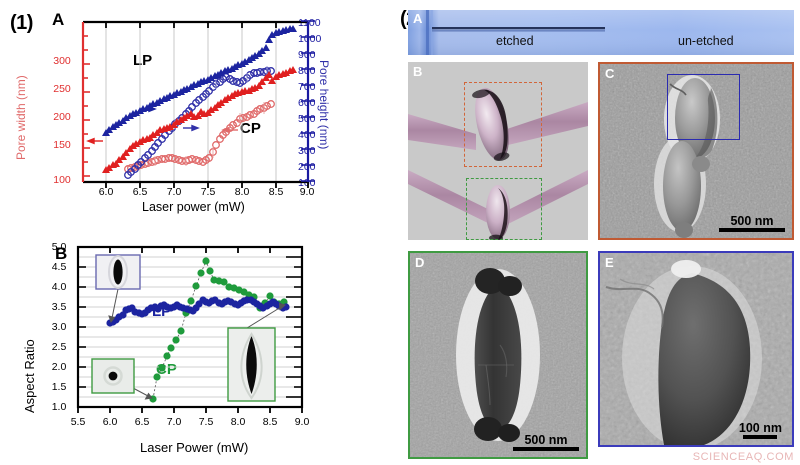  I want to click on panel-2E-scalebar: 100 nm, so click(760, 430).